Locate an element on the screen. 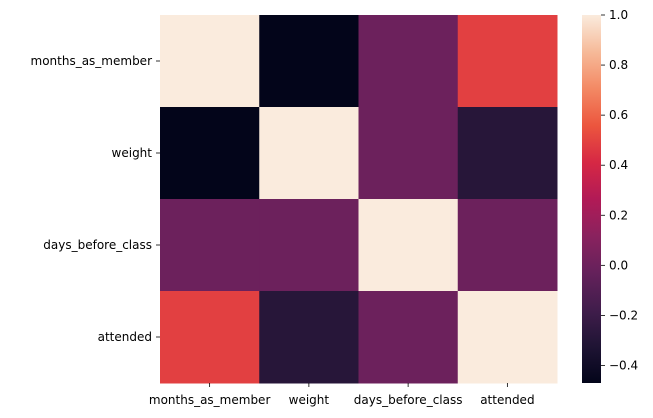 This screenshot has height=418, width=653. x-tick-label-1: weight is located at coordinates (309, 400).